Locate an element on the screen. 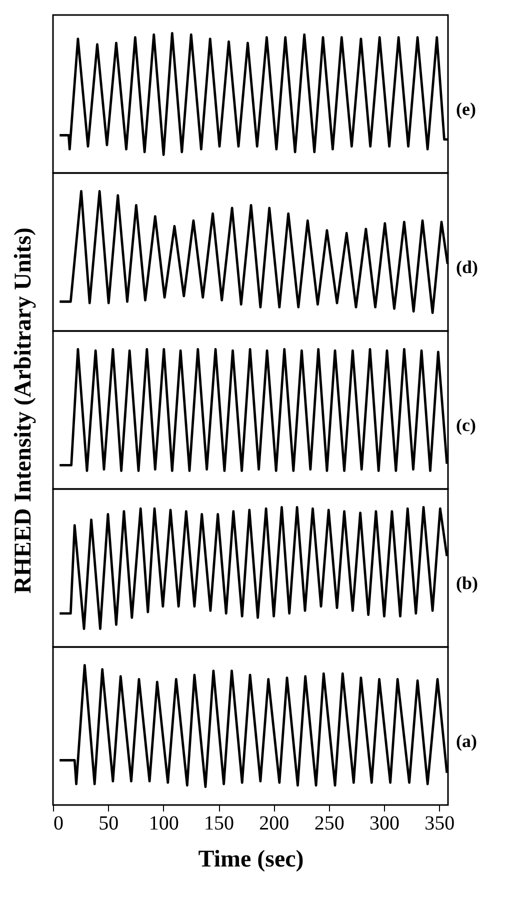 Image resolution: width=521 pixels, height=897 pixels. x-tick-label: 200 is located at coordinates (274, 823).